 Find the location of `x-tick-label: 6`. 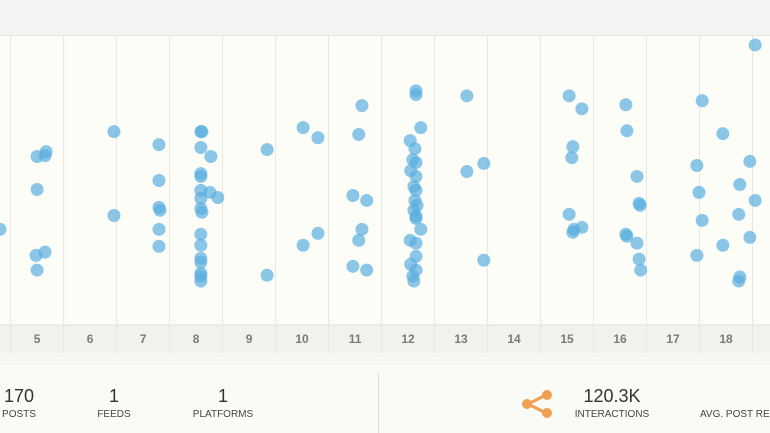

x-tick-label: 6 is located at coordinates (90, 339).